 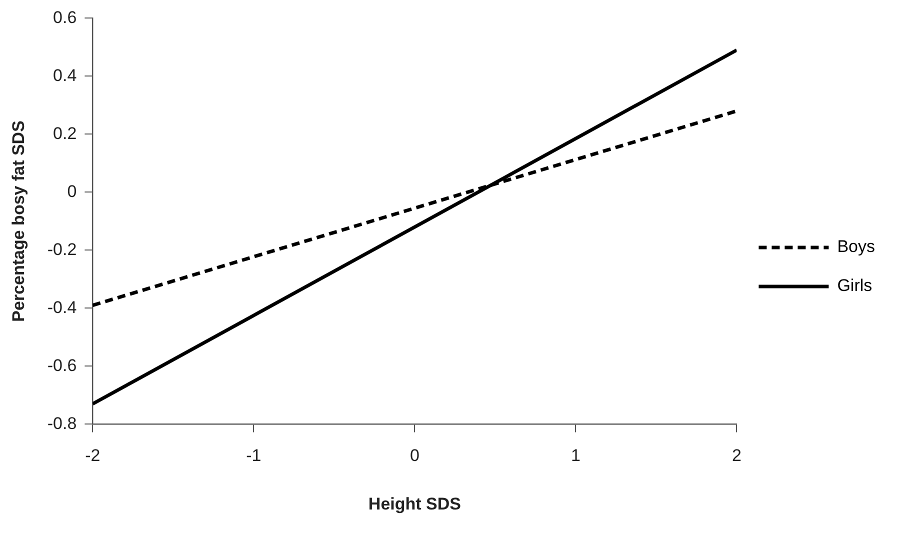 I want to click on y-tick-label: 0.6, so click(x=65, y=17).